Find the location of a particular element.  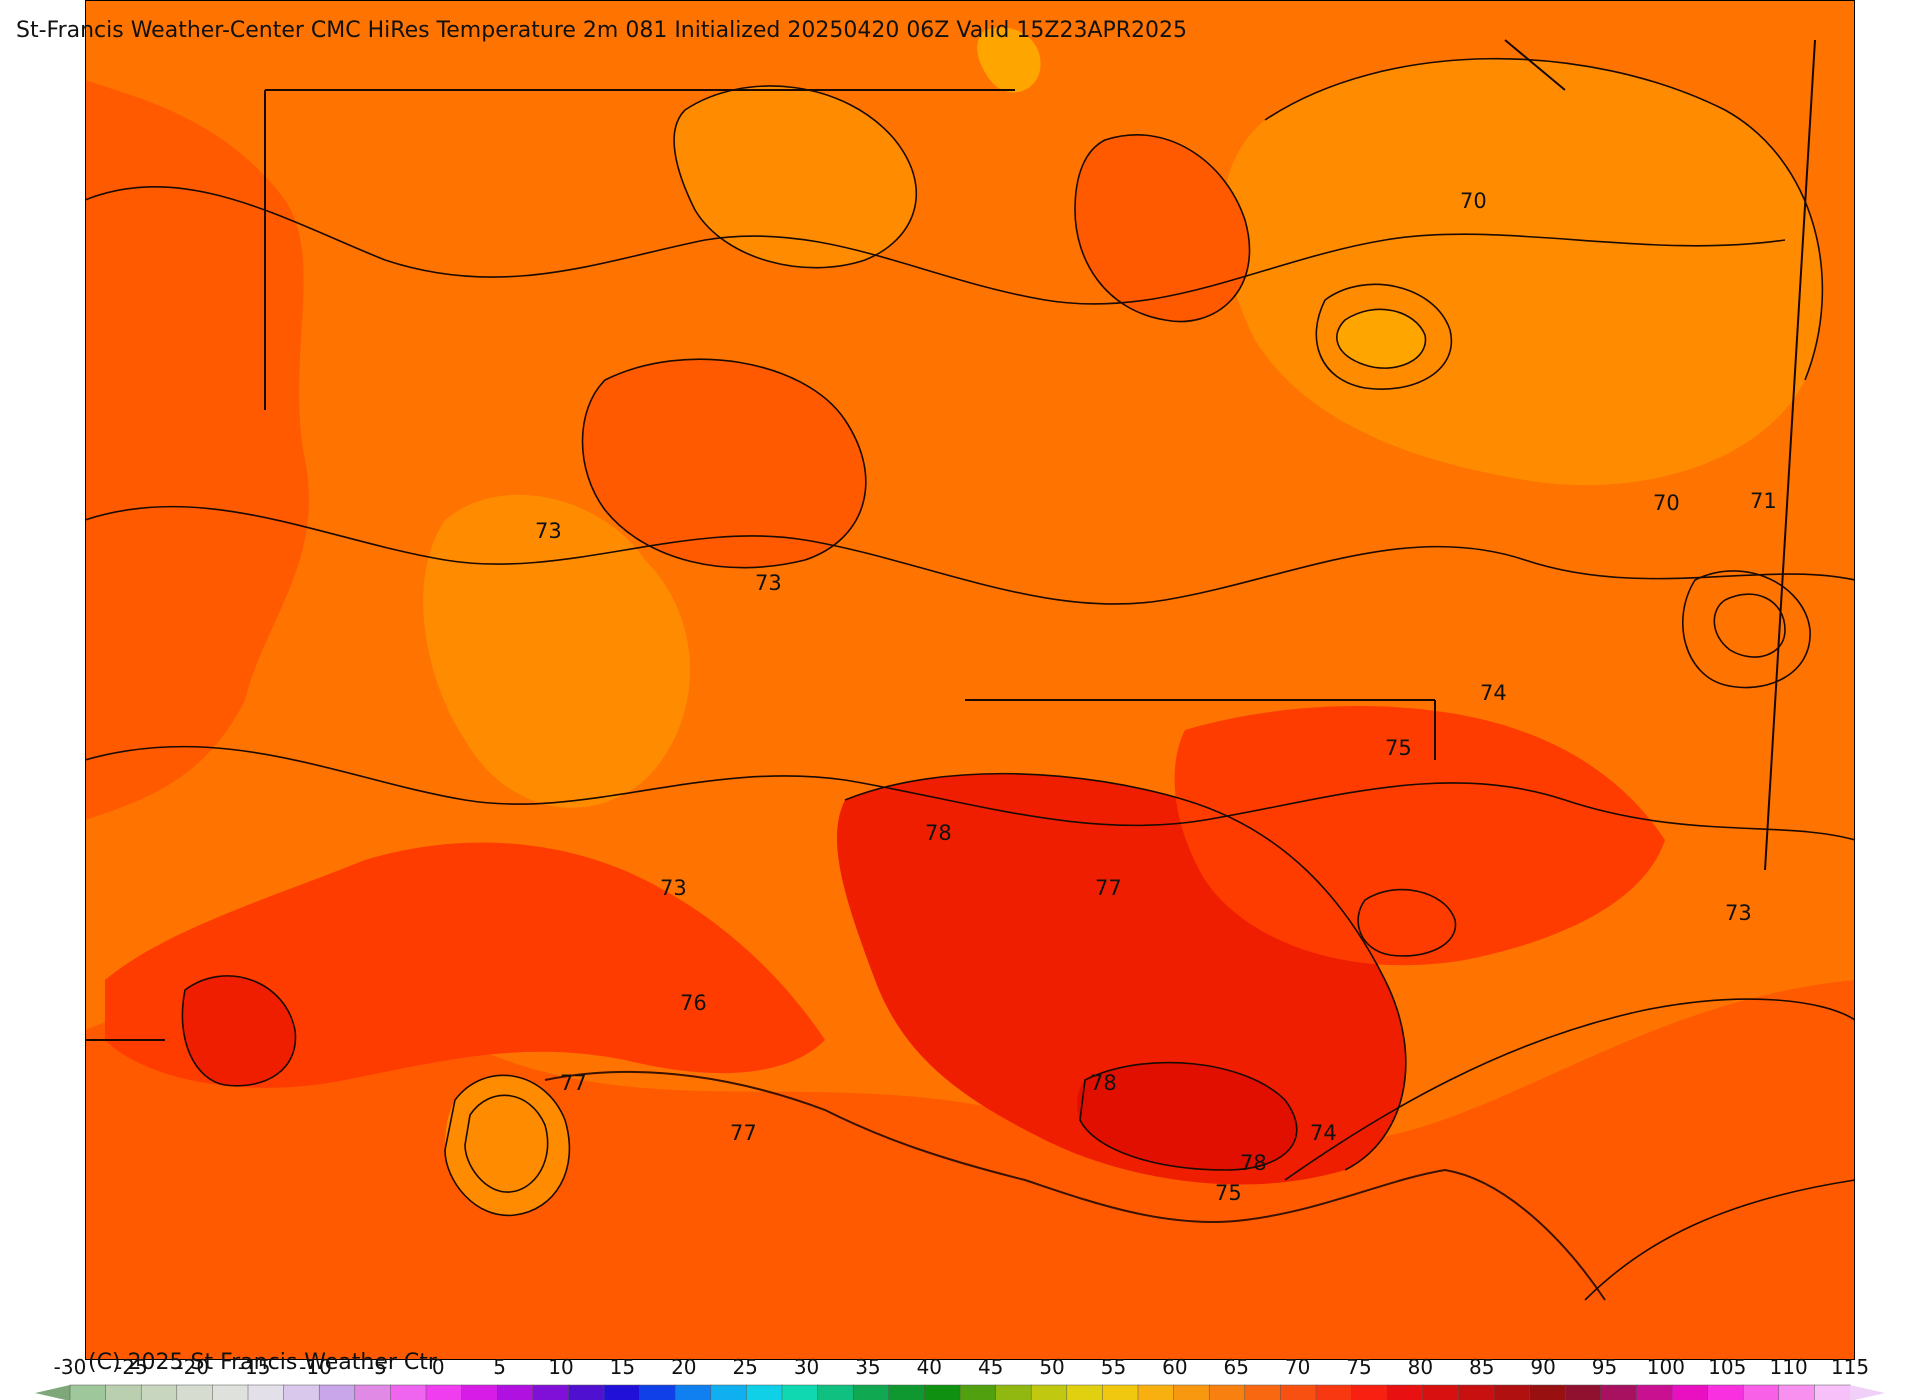

colorbar-tick-label: 30 is located at coordinates (806, 1367).